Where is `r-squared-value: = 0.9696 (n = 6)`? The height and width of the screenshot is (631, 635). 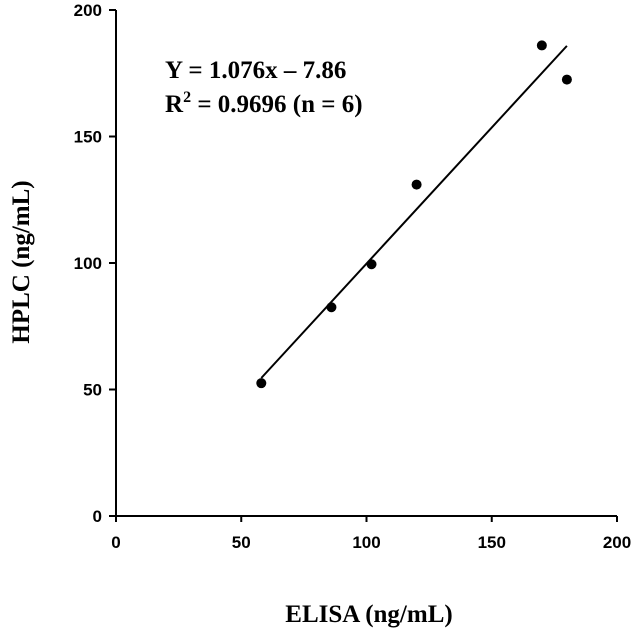 r-squared-value: = 0.9696 (n = 6) is located at coordinates (277, 104).